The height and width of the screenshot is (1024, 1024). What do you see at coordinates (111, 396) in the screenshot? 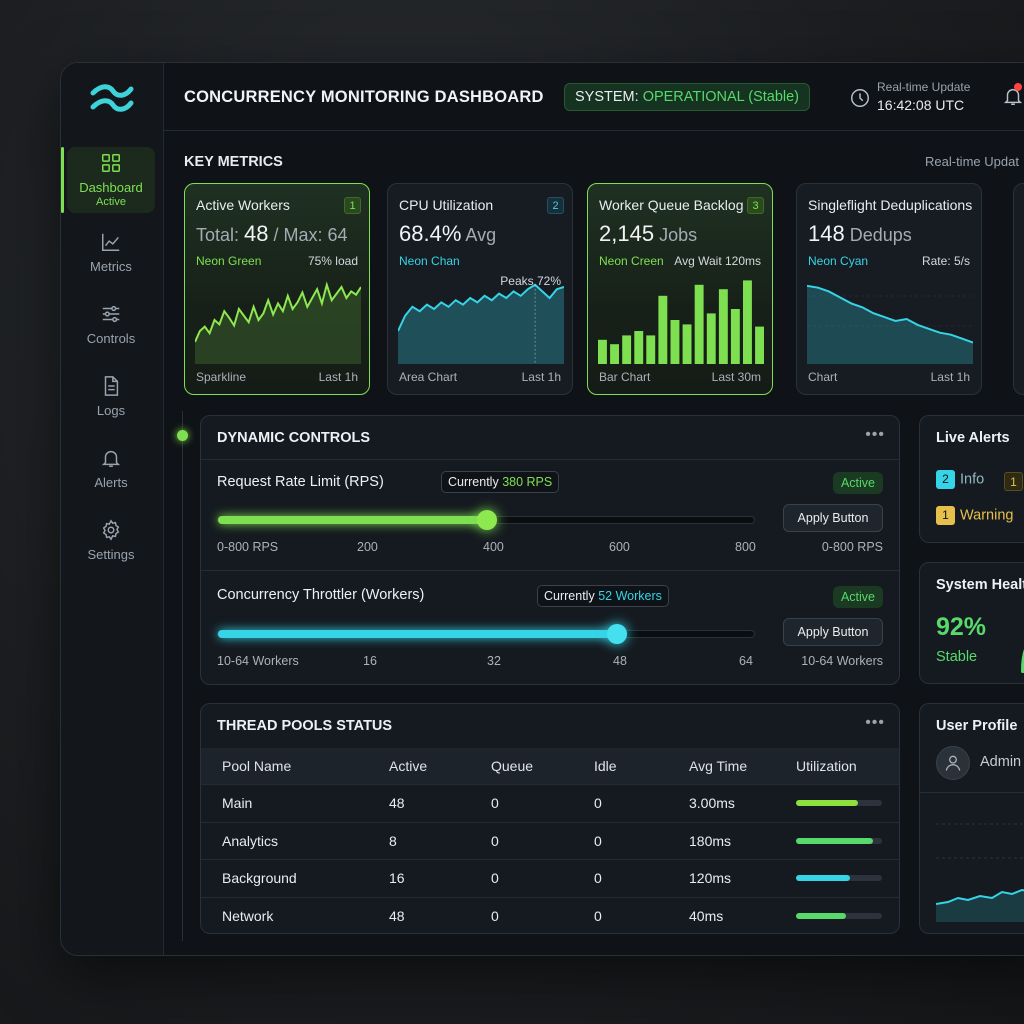
I see `sidebar-item-logs: Logs` at bounding box center [111, 396].